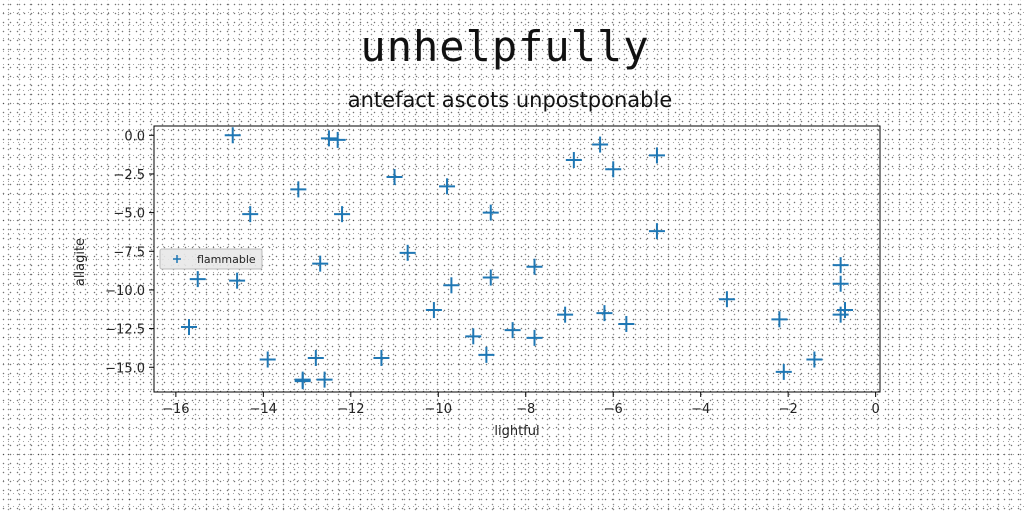  What do you see at coordinates (125, 368) in the screenshot?
I see `y-tick-label: −15.0` at bounding box center [125, 368].